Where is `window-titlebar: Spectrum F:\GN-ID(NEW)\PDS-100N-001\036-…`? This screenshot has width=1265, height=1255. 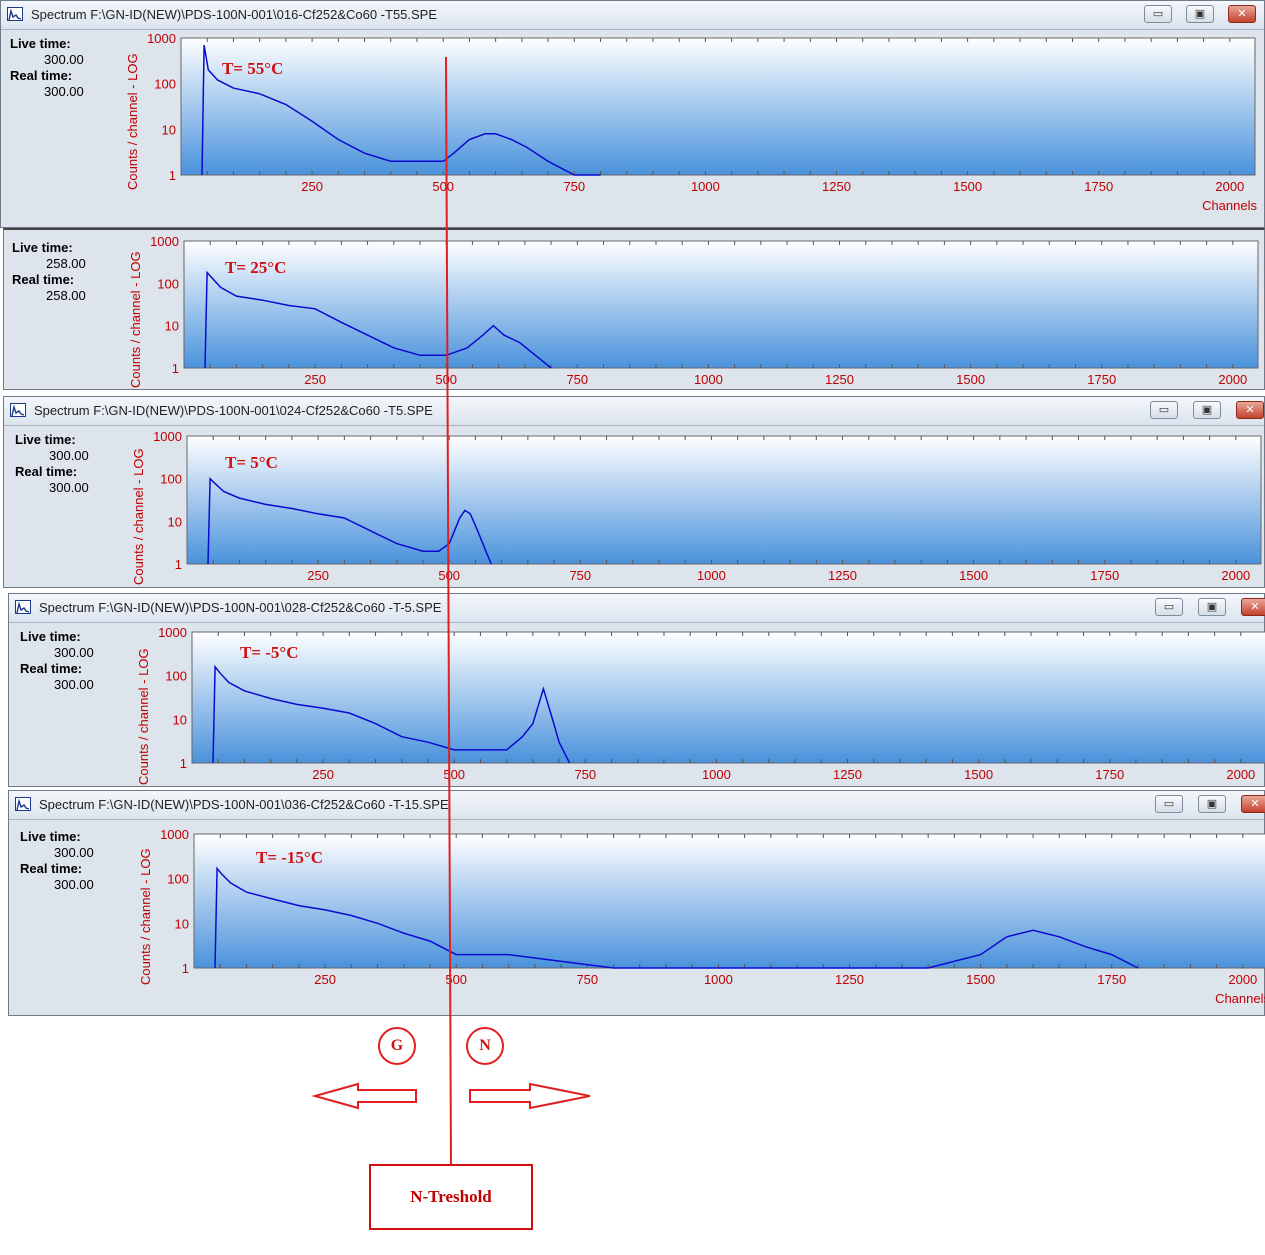 window-titlebar: Spectrum F:\GN-ID(NEW)\PDS-100N-001\036-… is located at coordinates (637, 805).